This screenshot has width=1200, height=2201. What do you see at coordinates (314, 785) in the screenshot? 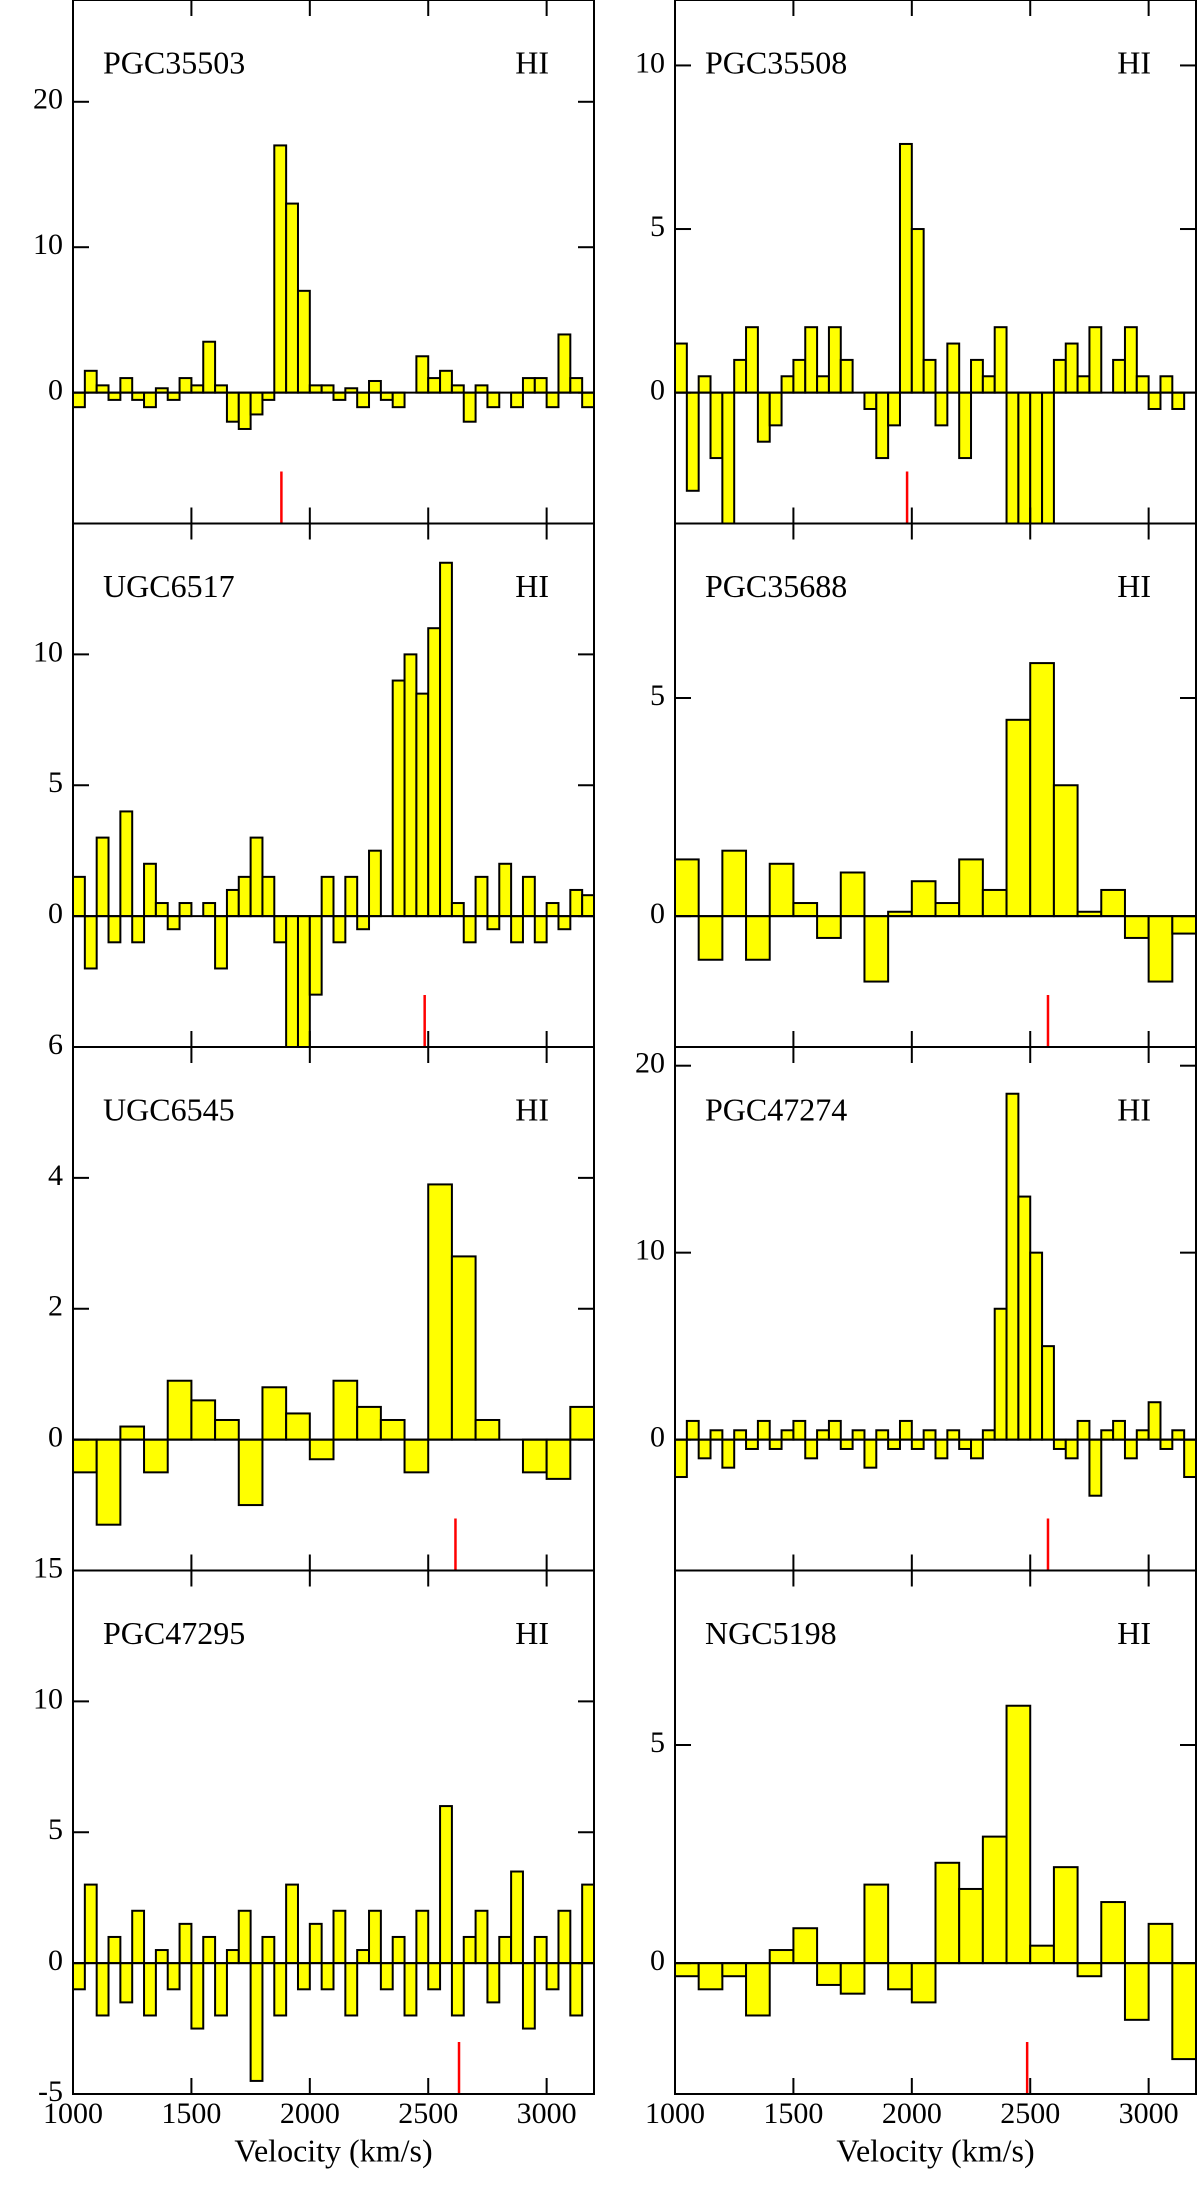
I see `panel: 0 5 10 UGC6517 HI` at bounding box center [314, 785].